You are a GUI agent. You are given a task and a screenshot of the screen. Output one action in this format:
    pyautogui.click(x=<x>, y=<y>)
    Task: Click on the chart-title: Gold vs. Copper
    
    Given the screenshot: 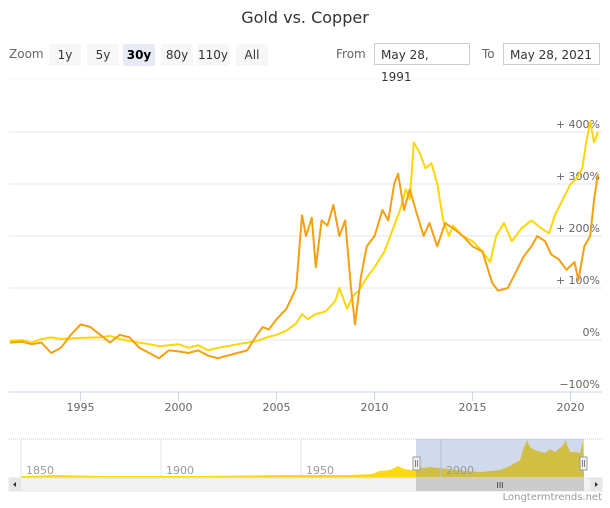 What is the action you would take?
    pyautogui.click(x=305, y=17)
    